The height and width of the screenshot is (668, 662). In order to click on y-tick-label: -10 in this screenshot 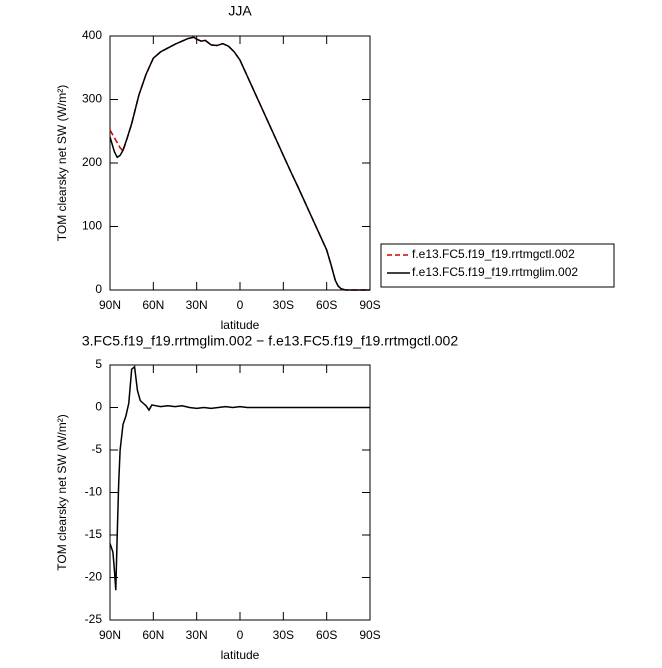, I will do `click(94, 492)`.